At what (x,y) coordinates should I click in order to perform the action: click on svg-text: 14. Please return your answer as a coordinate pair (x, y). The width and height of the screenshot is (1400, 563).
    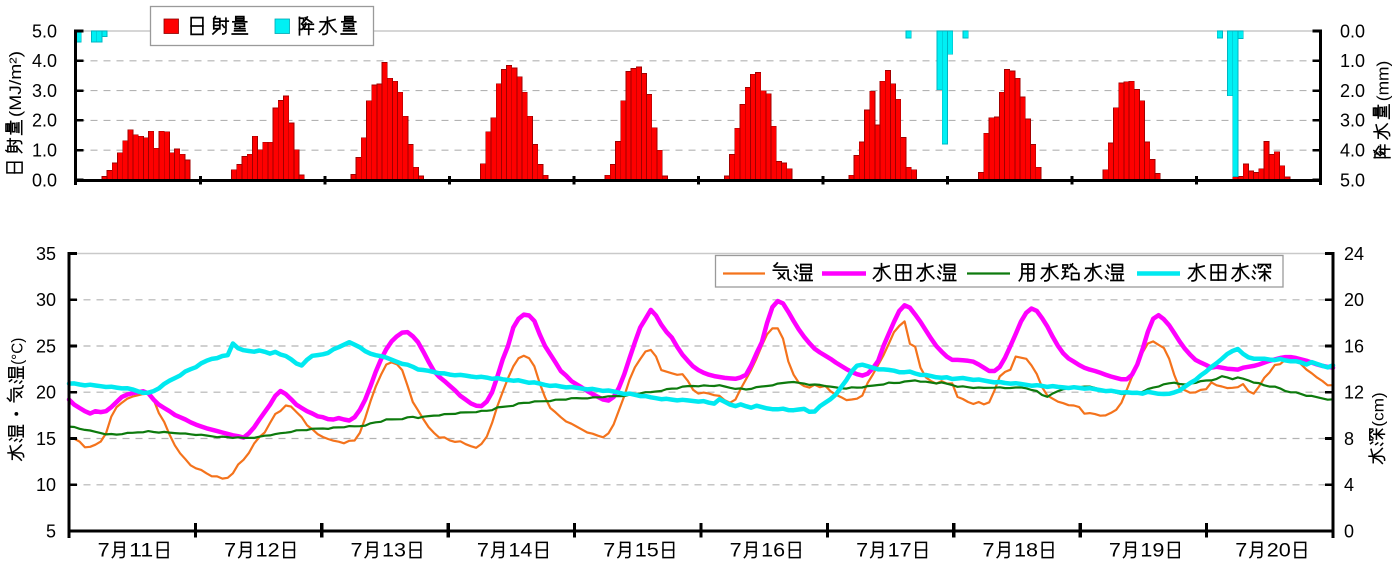
    Looking at the image, I should click on (520, 551).